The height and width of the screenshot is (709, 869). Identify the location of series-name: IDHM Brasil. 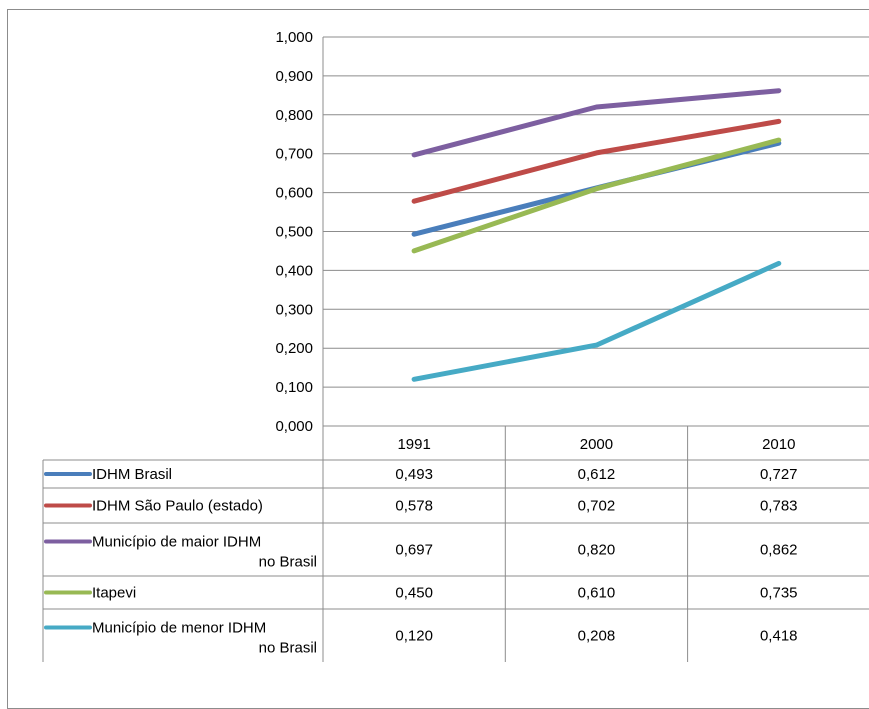
(132, 474).